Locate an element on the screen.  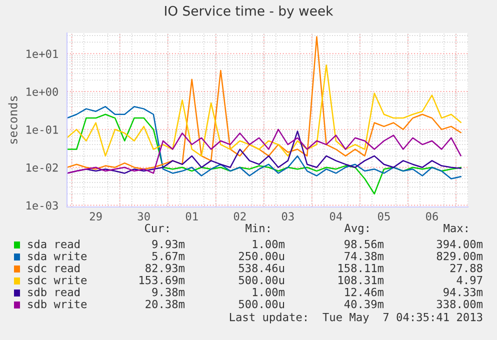
x-tick-label: 06 is located at coordinates (432, 216).